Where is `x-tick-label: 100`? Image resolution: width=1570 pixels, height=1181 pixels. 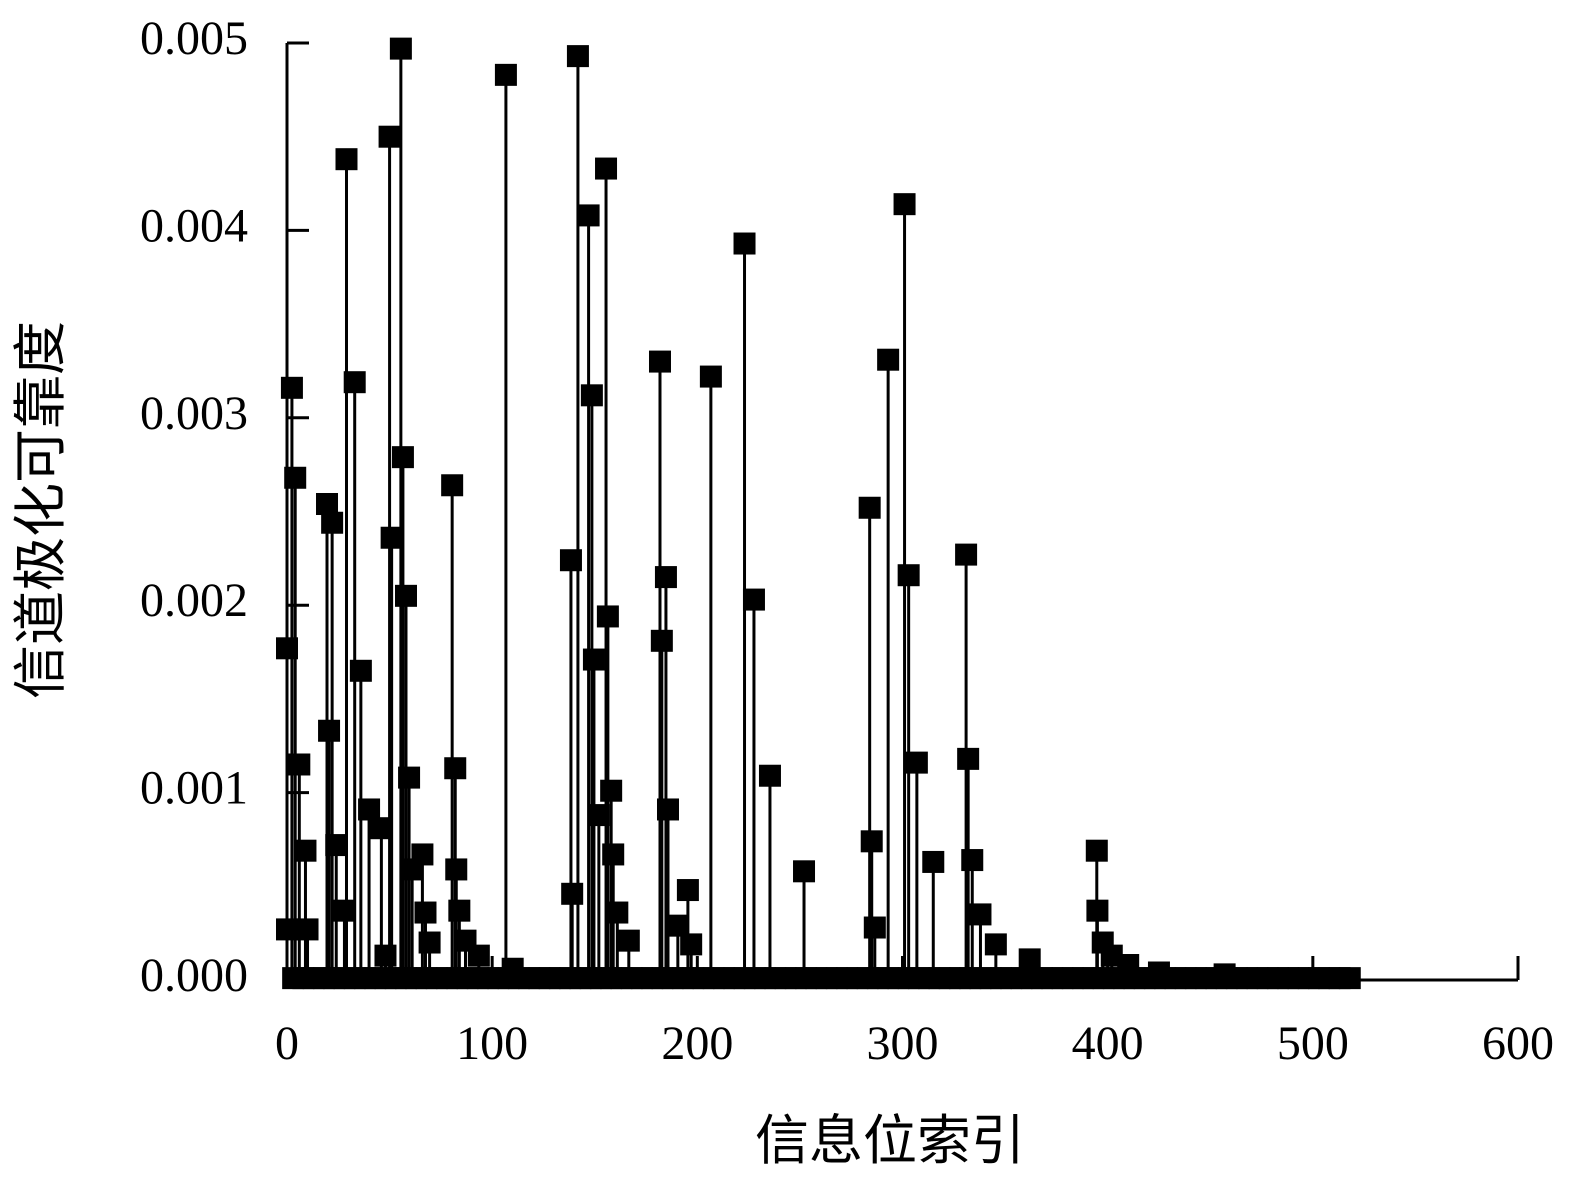 x-tick-label: 100 is located at coordinates (492, 1043).